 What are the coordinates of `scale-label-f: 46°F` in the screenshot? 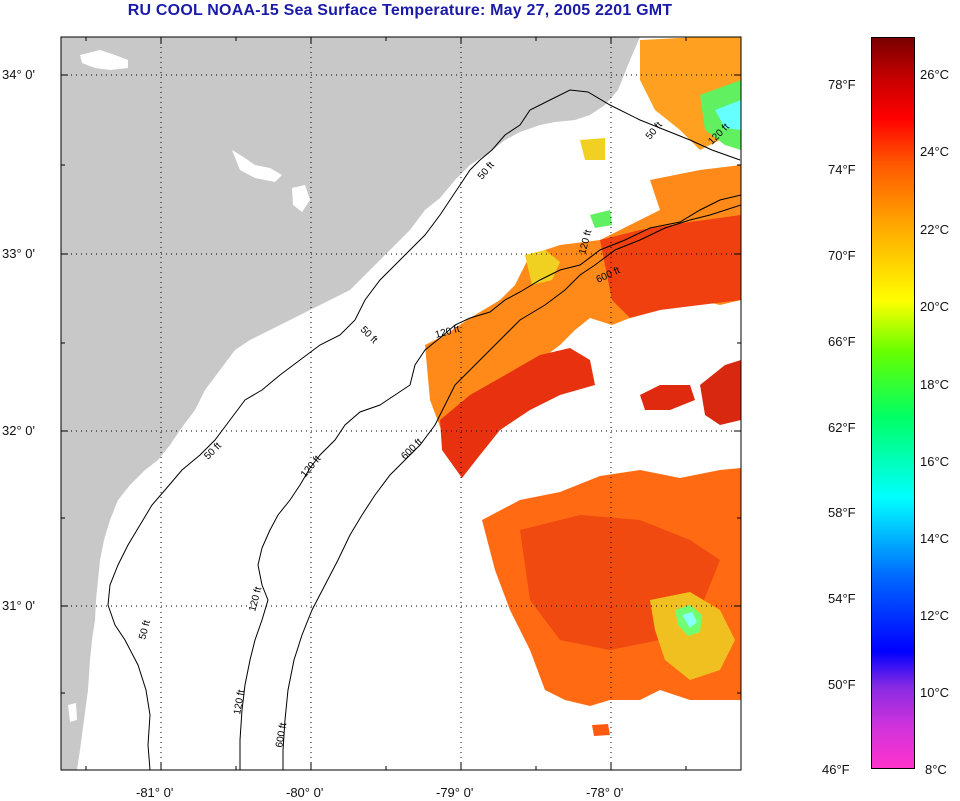 It's located at (836, 769).